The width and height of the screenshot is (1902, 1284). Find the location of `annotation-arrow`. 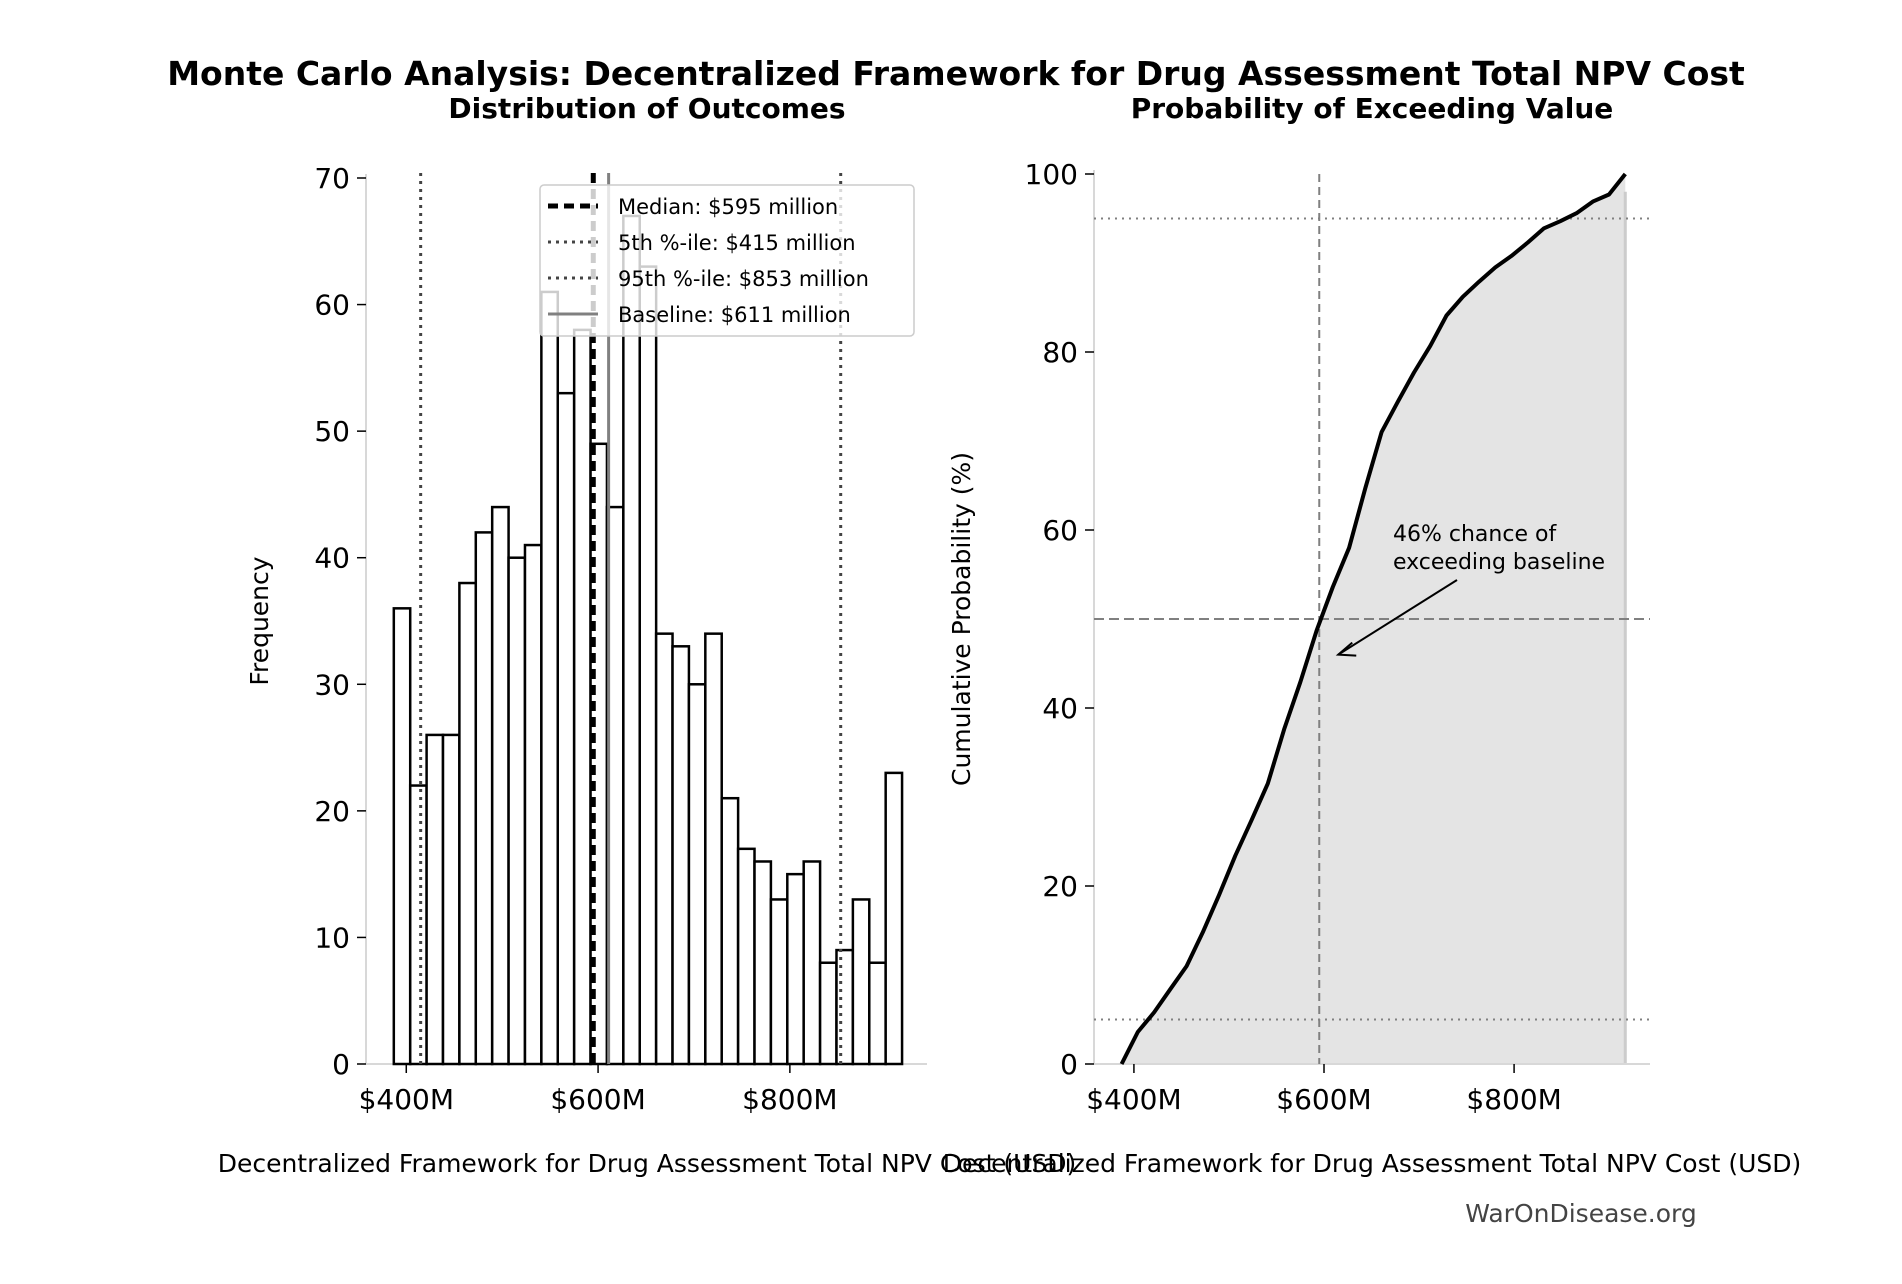

annotation-arrow is located at coordinates (1397, 617).